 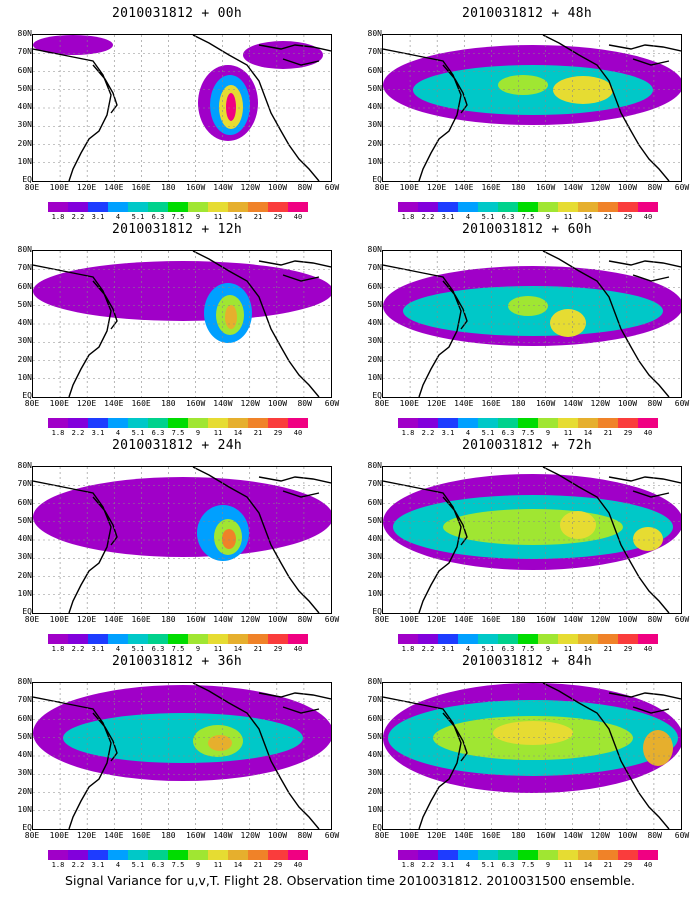 What do you see at coordinates (409, 403) in the screenshot?
I see `lon-tick-label: 100E` at bounding box center [409, 403].